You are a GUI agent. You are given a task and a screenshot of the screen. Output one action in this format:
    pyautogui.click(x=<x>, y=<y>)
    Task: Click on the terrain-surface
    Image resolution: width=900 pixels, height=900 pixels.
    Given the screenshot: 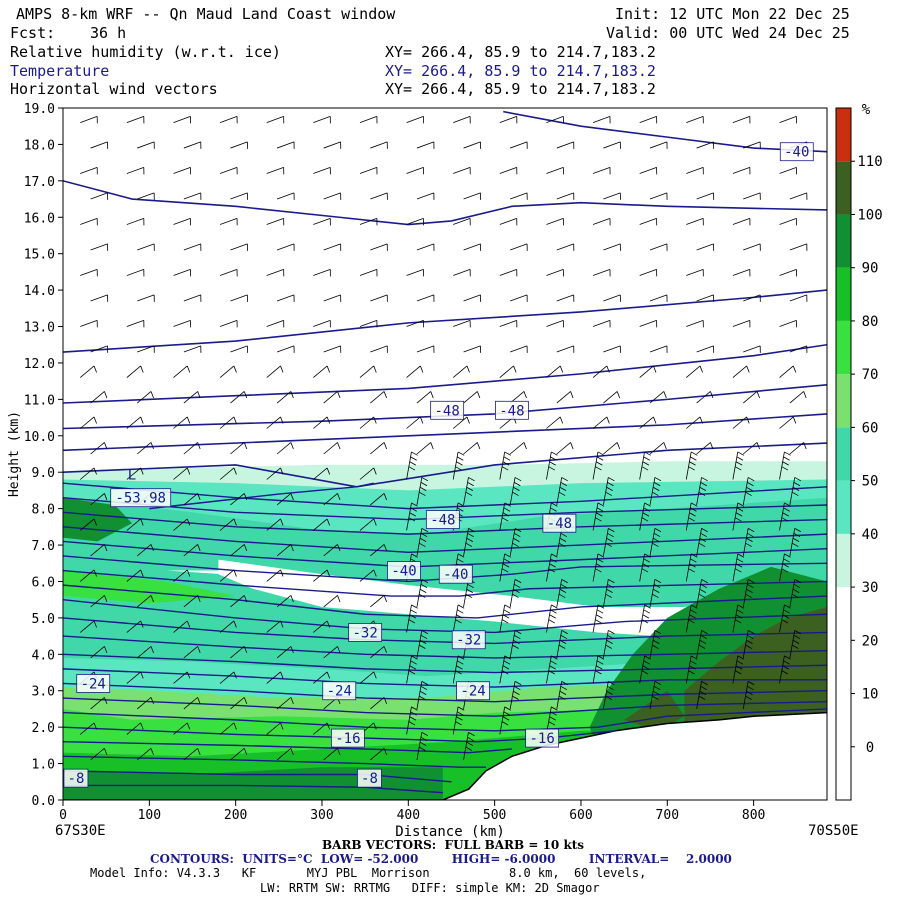 What is the action you would take?
    pyautogui.click(x=445, y=755)
    